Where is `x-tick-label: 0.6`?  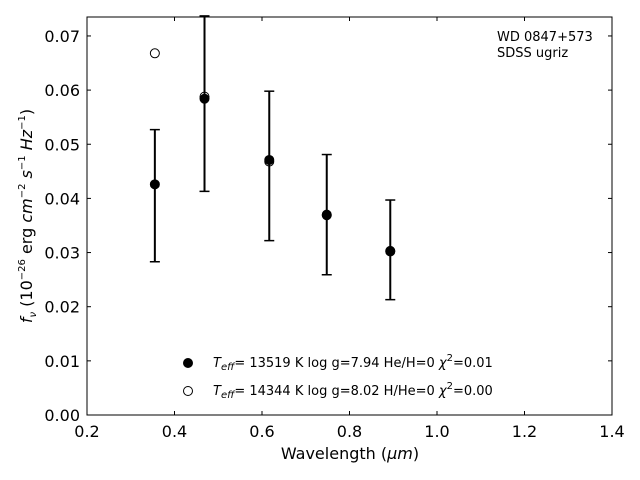
x-tick-label: 0.6 is located at coordinates (261, 431).